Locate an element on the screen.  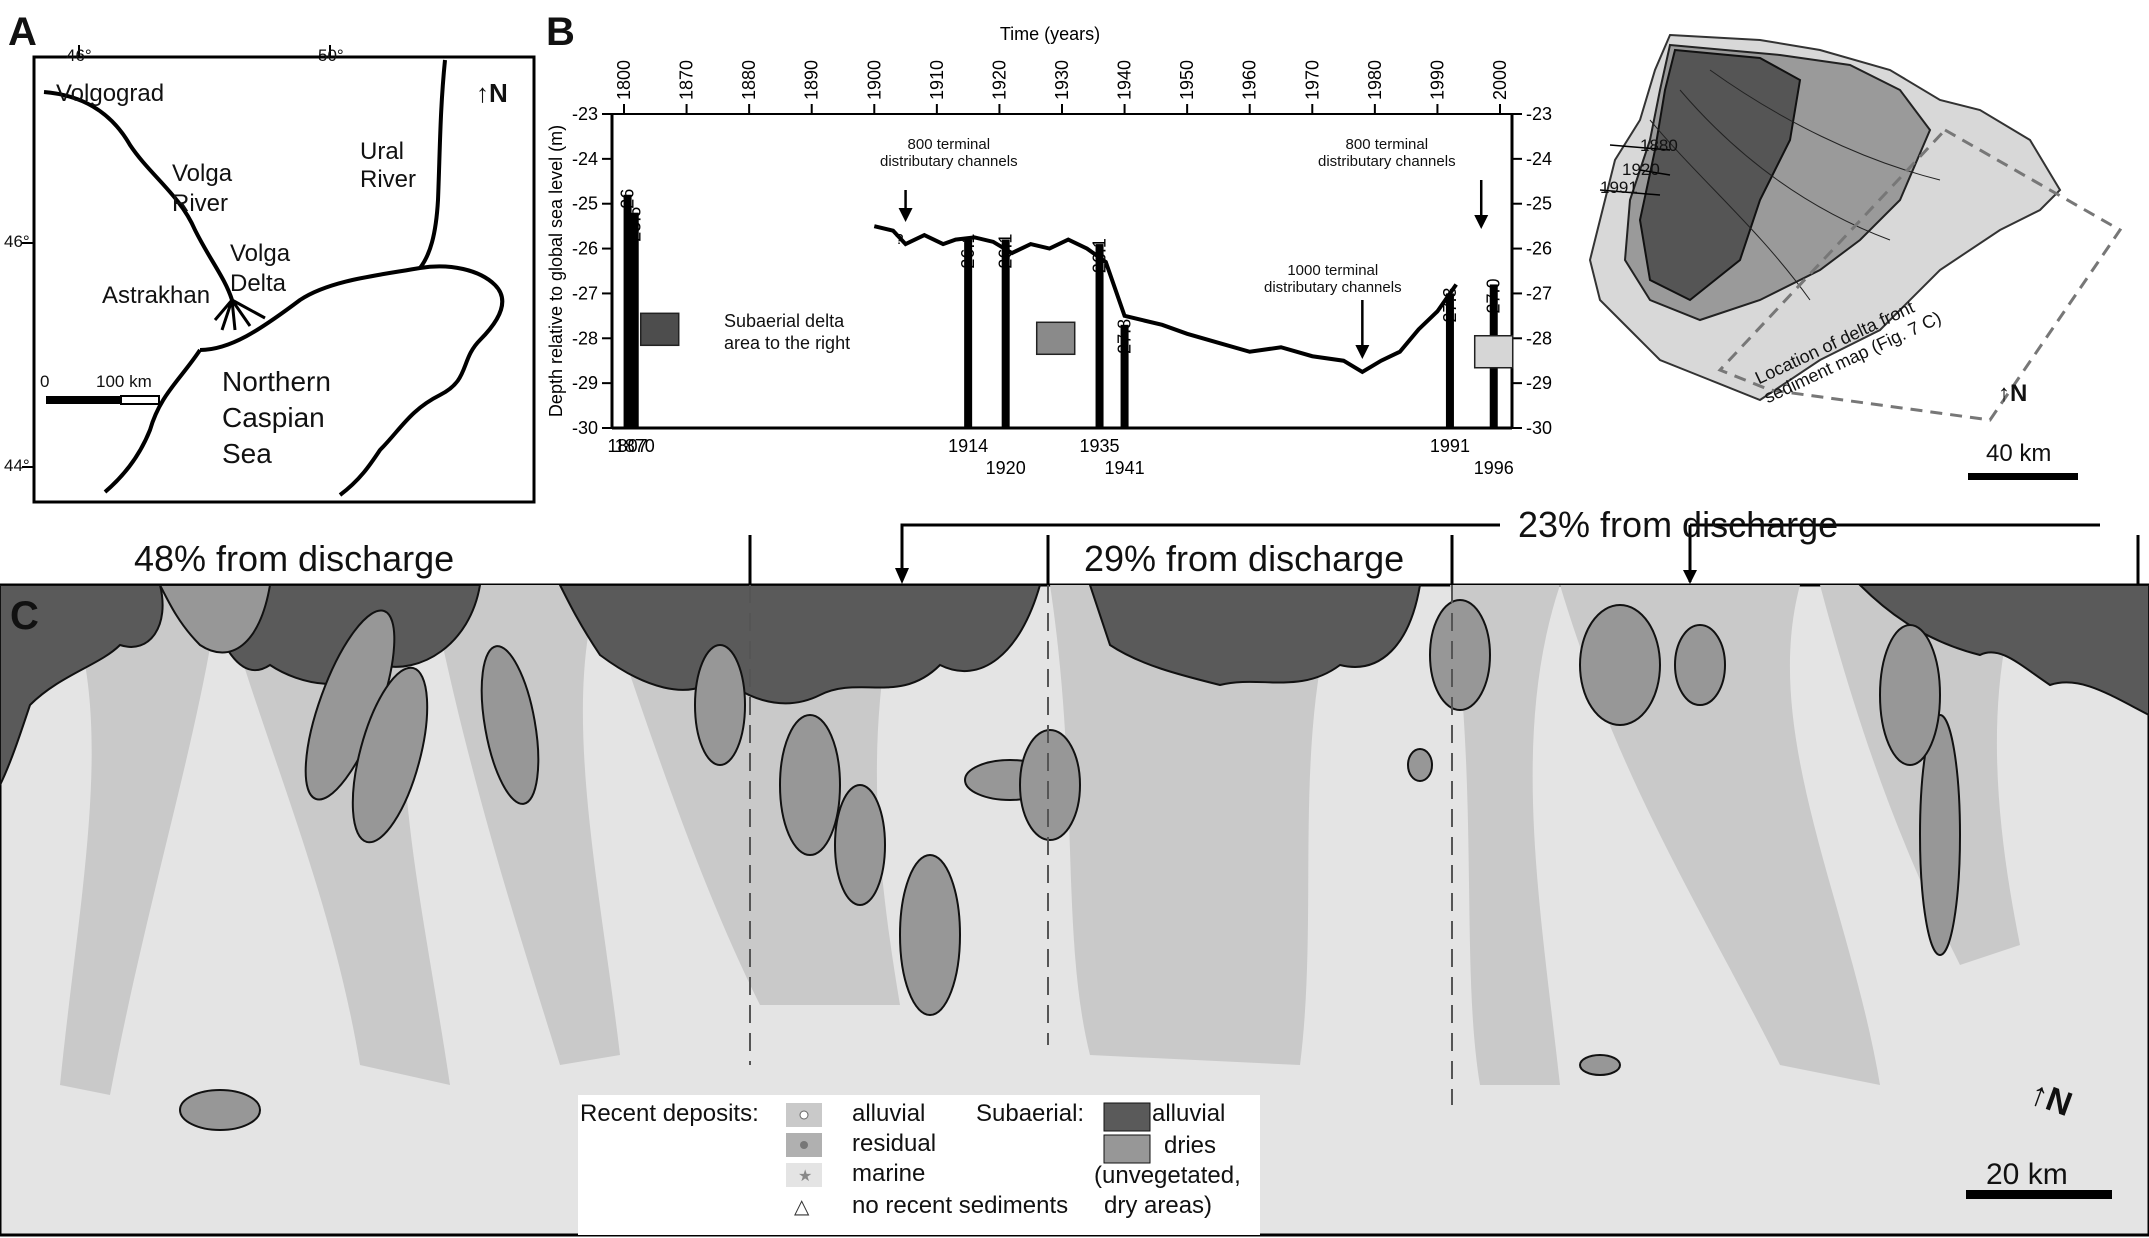
annotation-800-left: 800 terminal distributary channels is located at coordinates (949, 153).